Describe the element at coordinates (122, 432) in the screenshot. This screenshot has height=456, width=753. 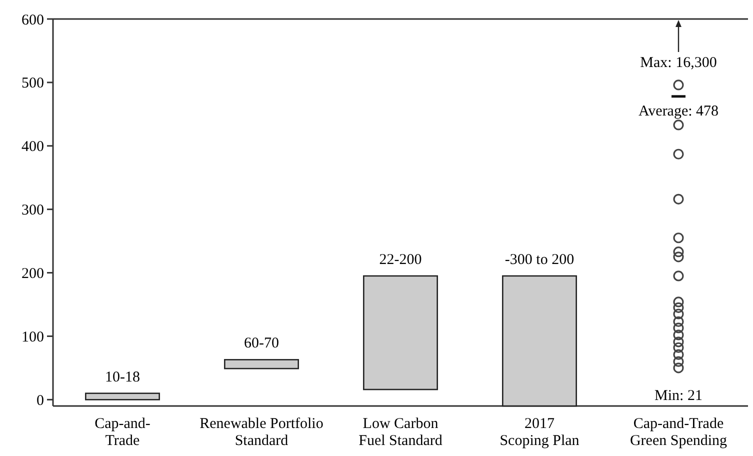
I see `x-tick-label: Cap-and- Trade` at that location.